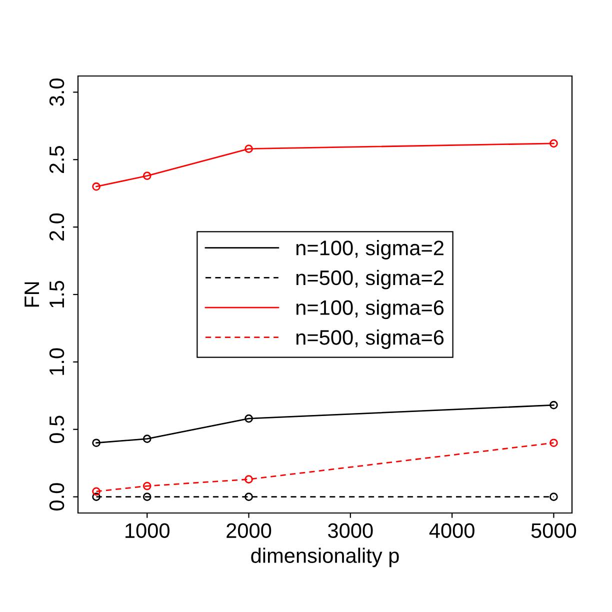 The width and height of the screenshot is (612, 612). I want to click on x-tick-label: 3000, so click(350, 530).